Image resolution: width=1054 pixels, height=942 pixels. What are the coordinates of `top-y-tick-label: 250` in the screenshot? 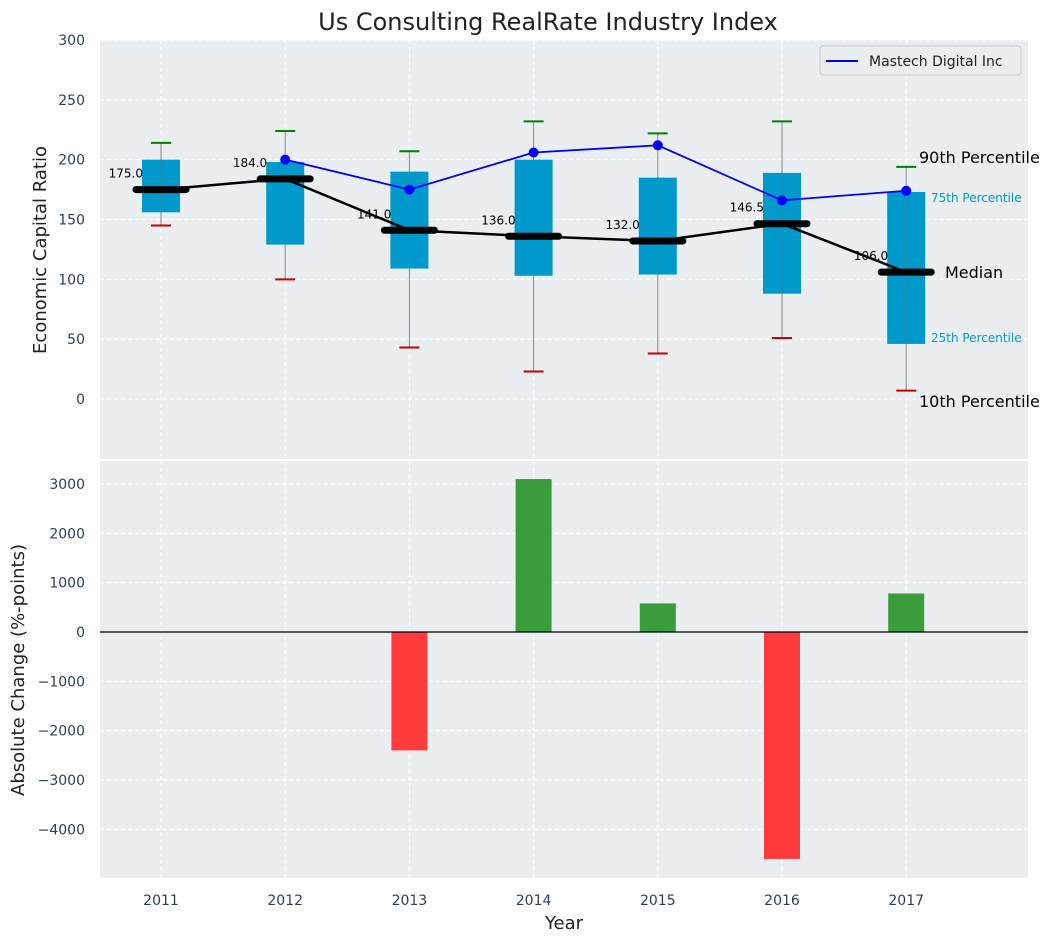 It's located at (71, 101).